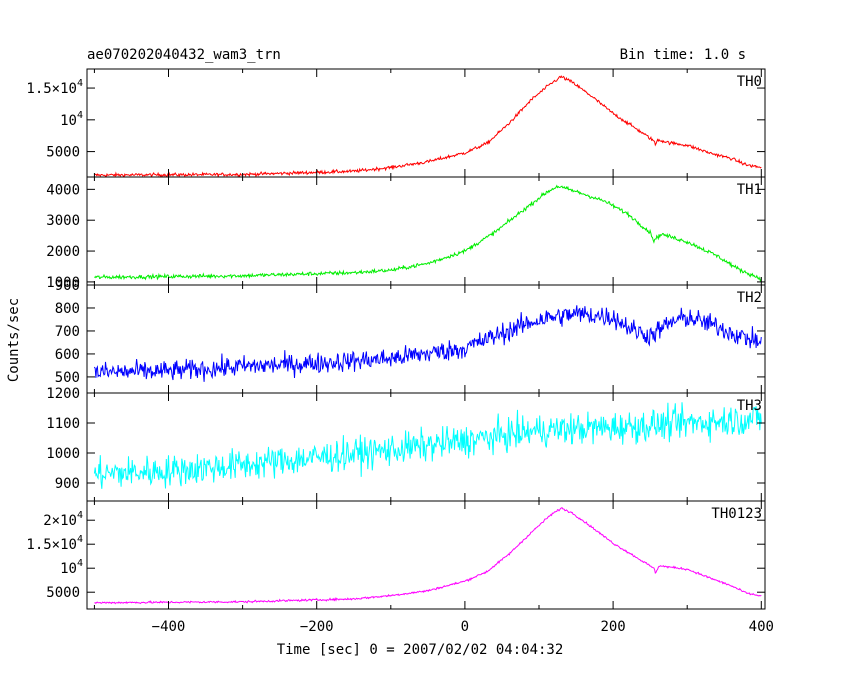 This screenshot has height=680, width=850. I want to click on series-line-th2, so click(427, 343).